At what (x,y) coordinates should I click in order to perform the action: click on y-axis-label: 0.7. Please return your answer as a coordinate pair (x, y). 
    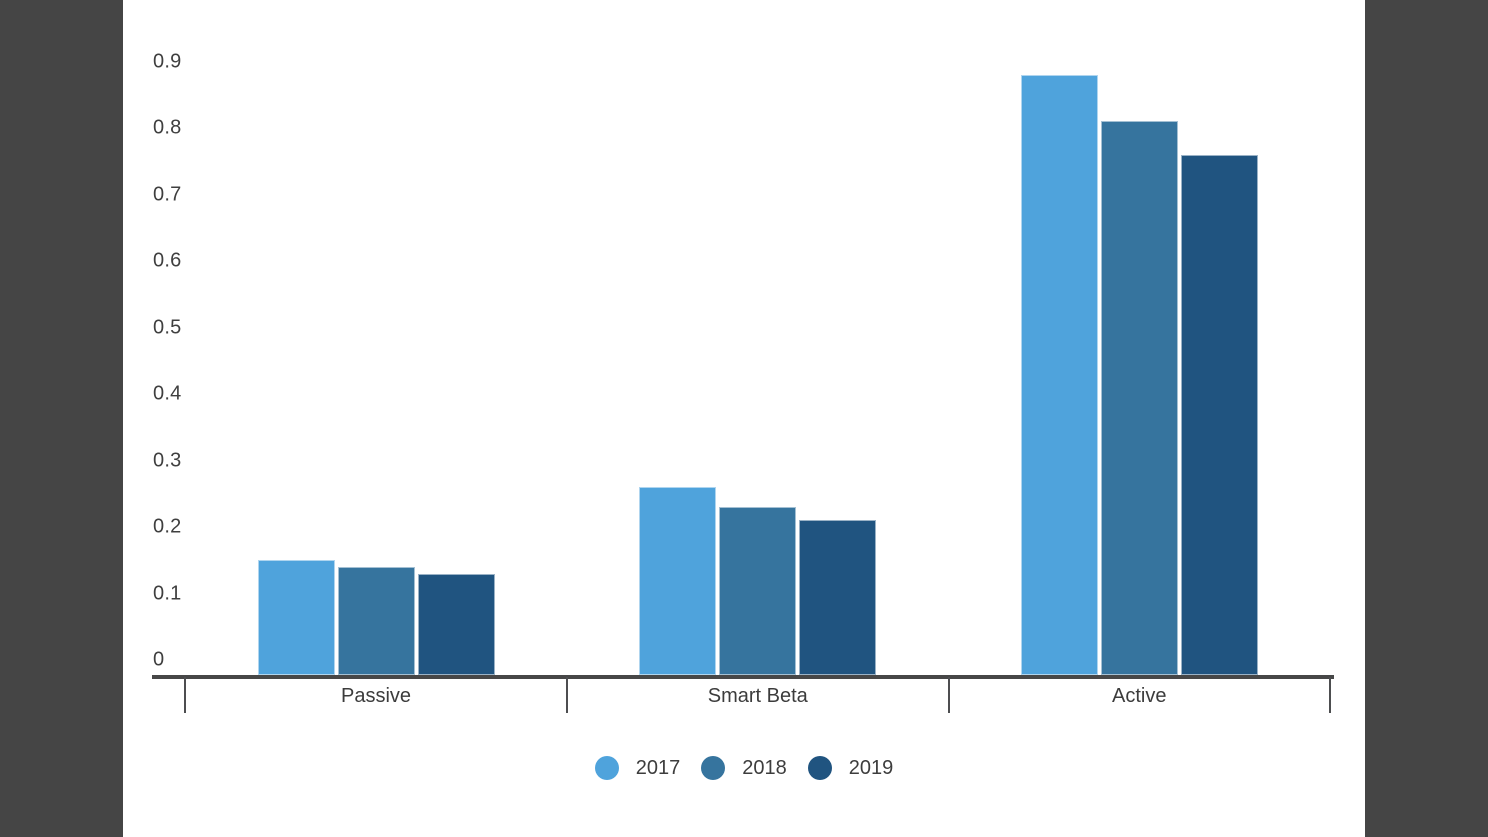
    Looking at the image, I should click on (167, 194).